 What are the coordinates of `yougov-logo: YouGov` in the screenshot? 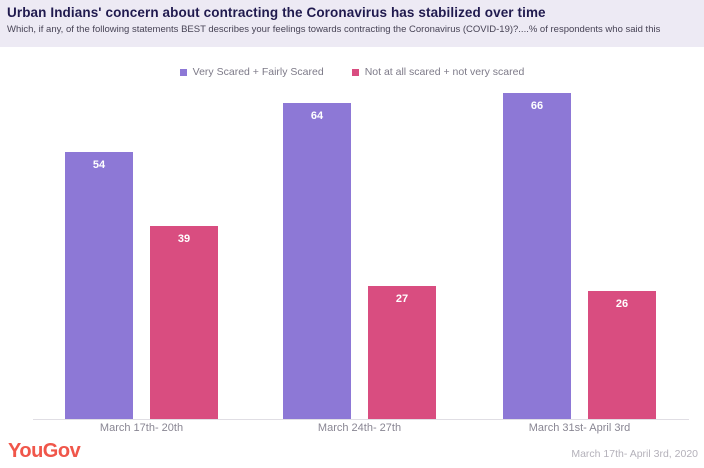 It's located at (44, 451).